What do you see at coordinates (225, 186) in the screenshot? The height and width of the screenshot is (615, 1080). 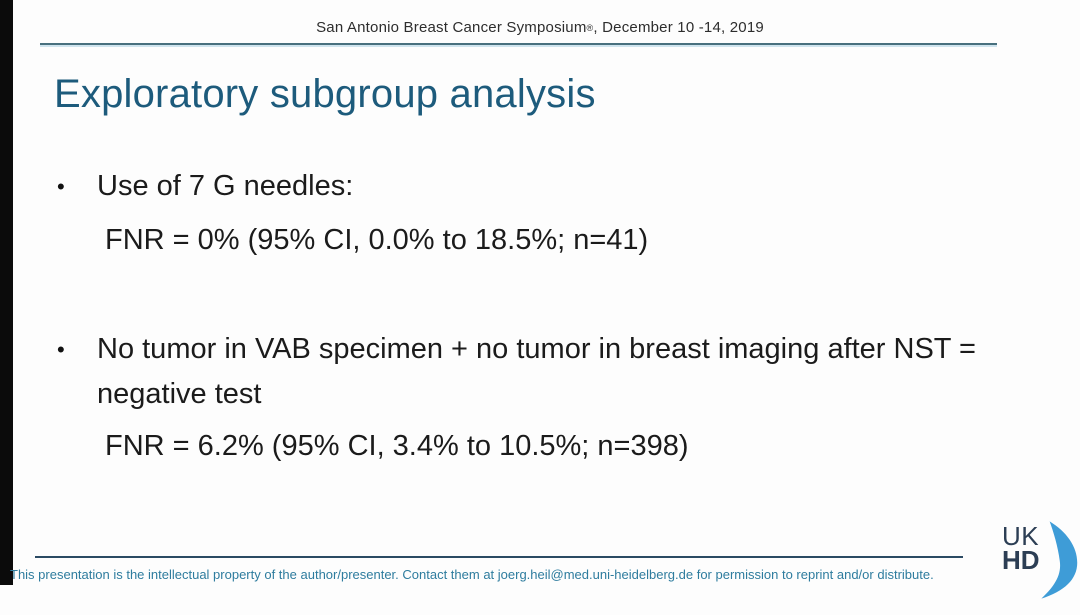 I see `bullet-text: Use of 7 G needles:` at bounding box center [225, 186].